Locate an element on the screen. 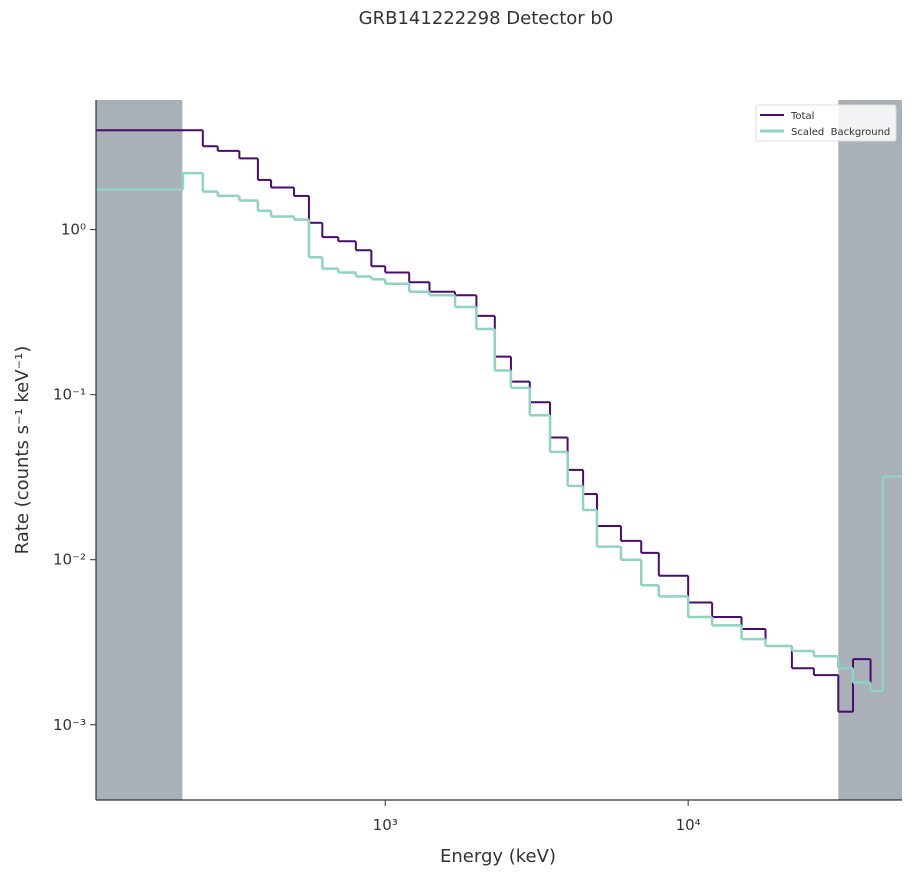 The image size is (911, 879). legend-label: Total is located at coordinates (802, 116).